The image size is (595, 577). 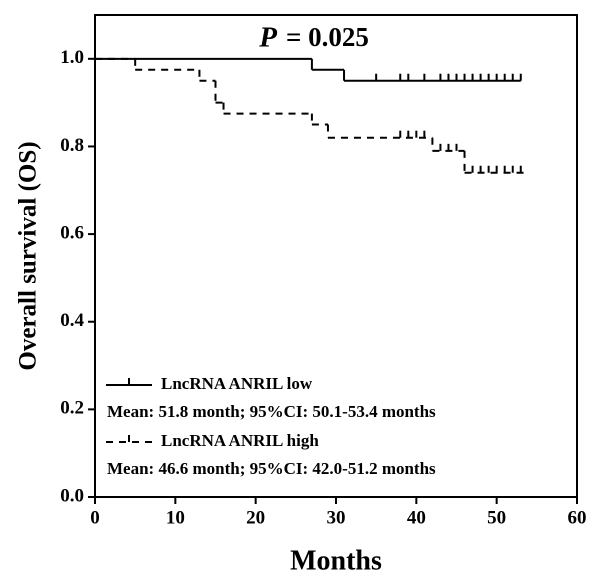 I want to click on y-tick-label: 1.0, so click(x=72, y=57).